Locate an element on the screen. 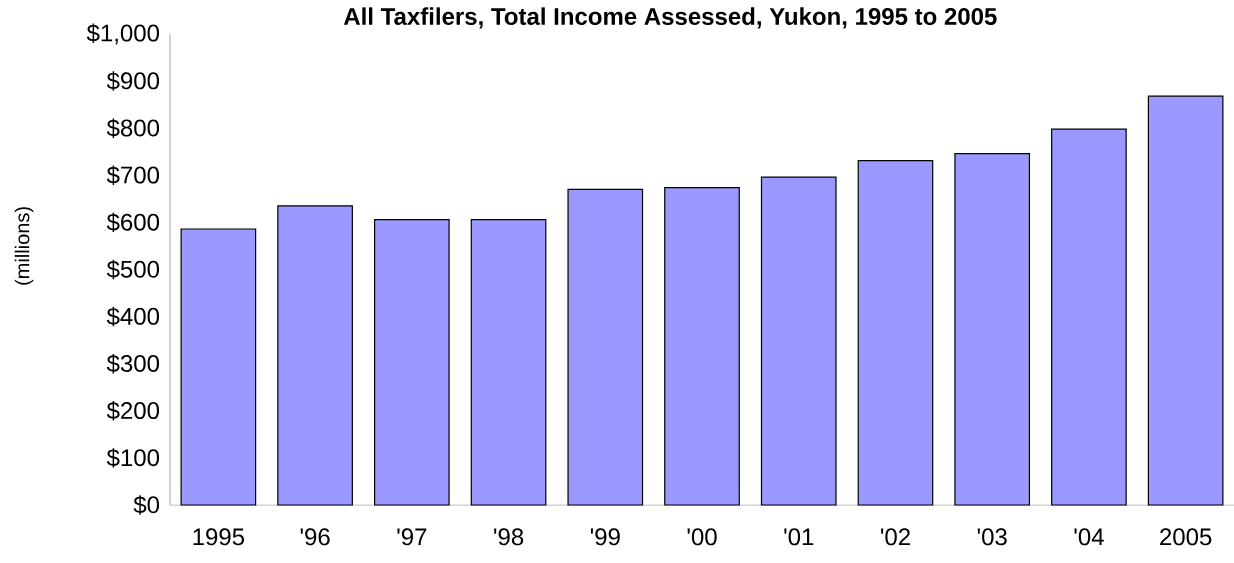  y-tick-label: $500 is located at coordinates (133, 269).